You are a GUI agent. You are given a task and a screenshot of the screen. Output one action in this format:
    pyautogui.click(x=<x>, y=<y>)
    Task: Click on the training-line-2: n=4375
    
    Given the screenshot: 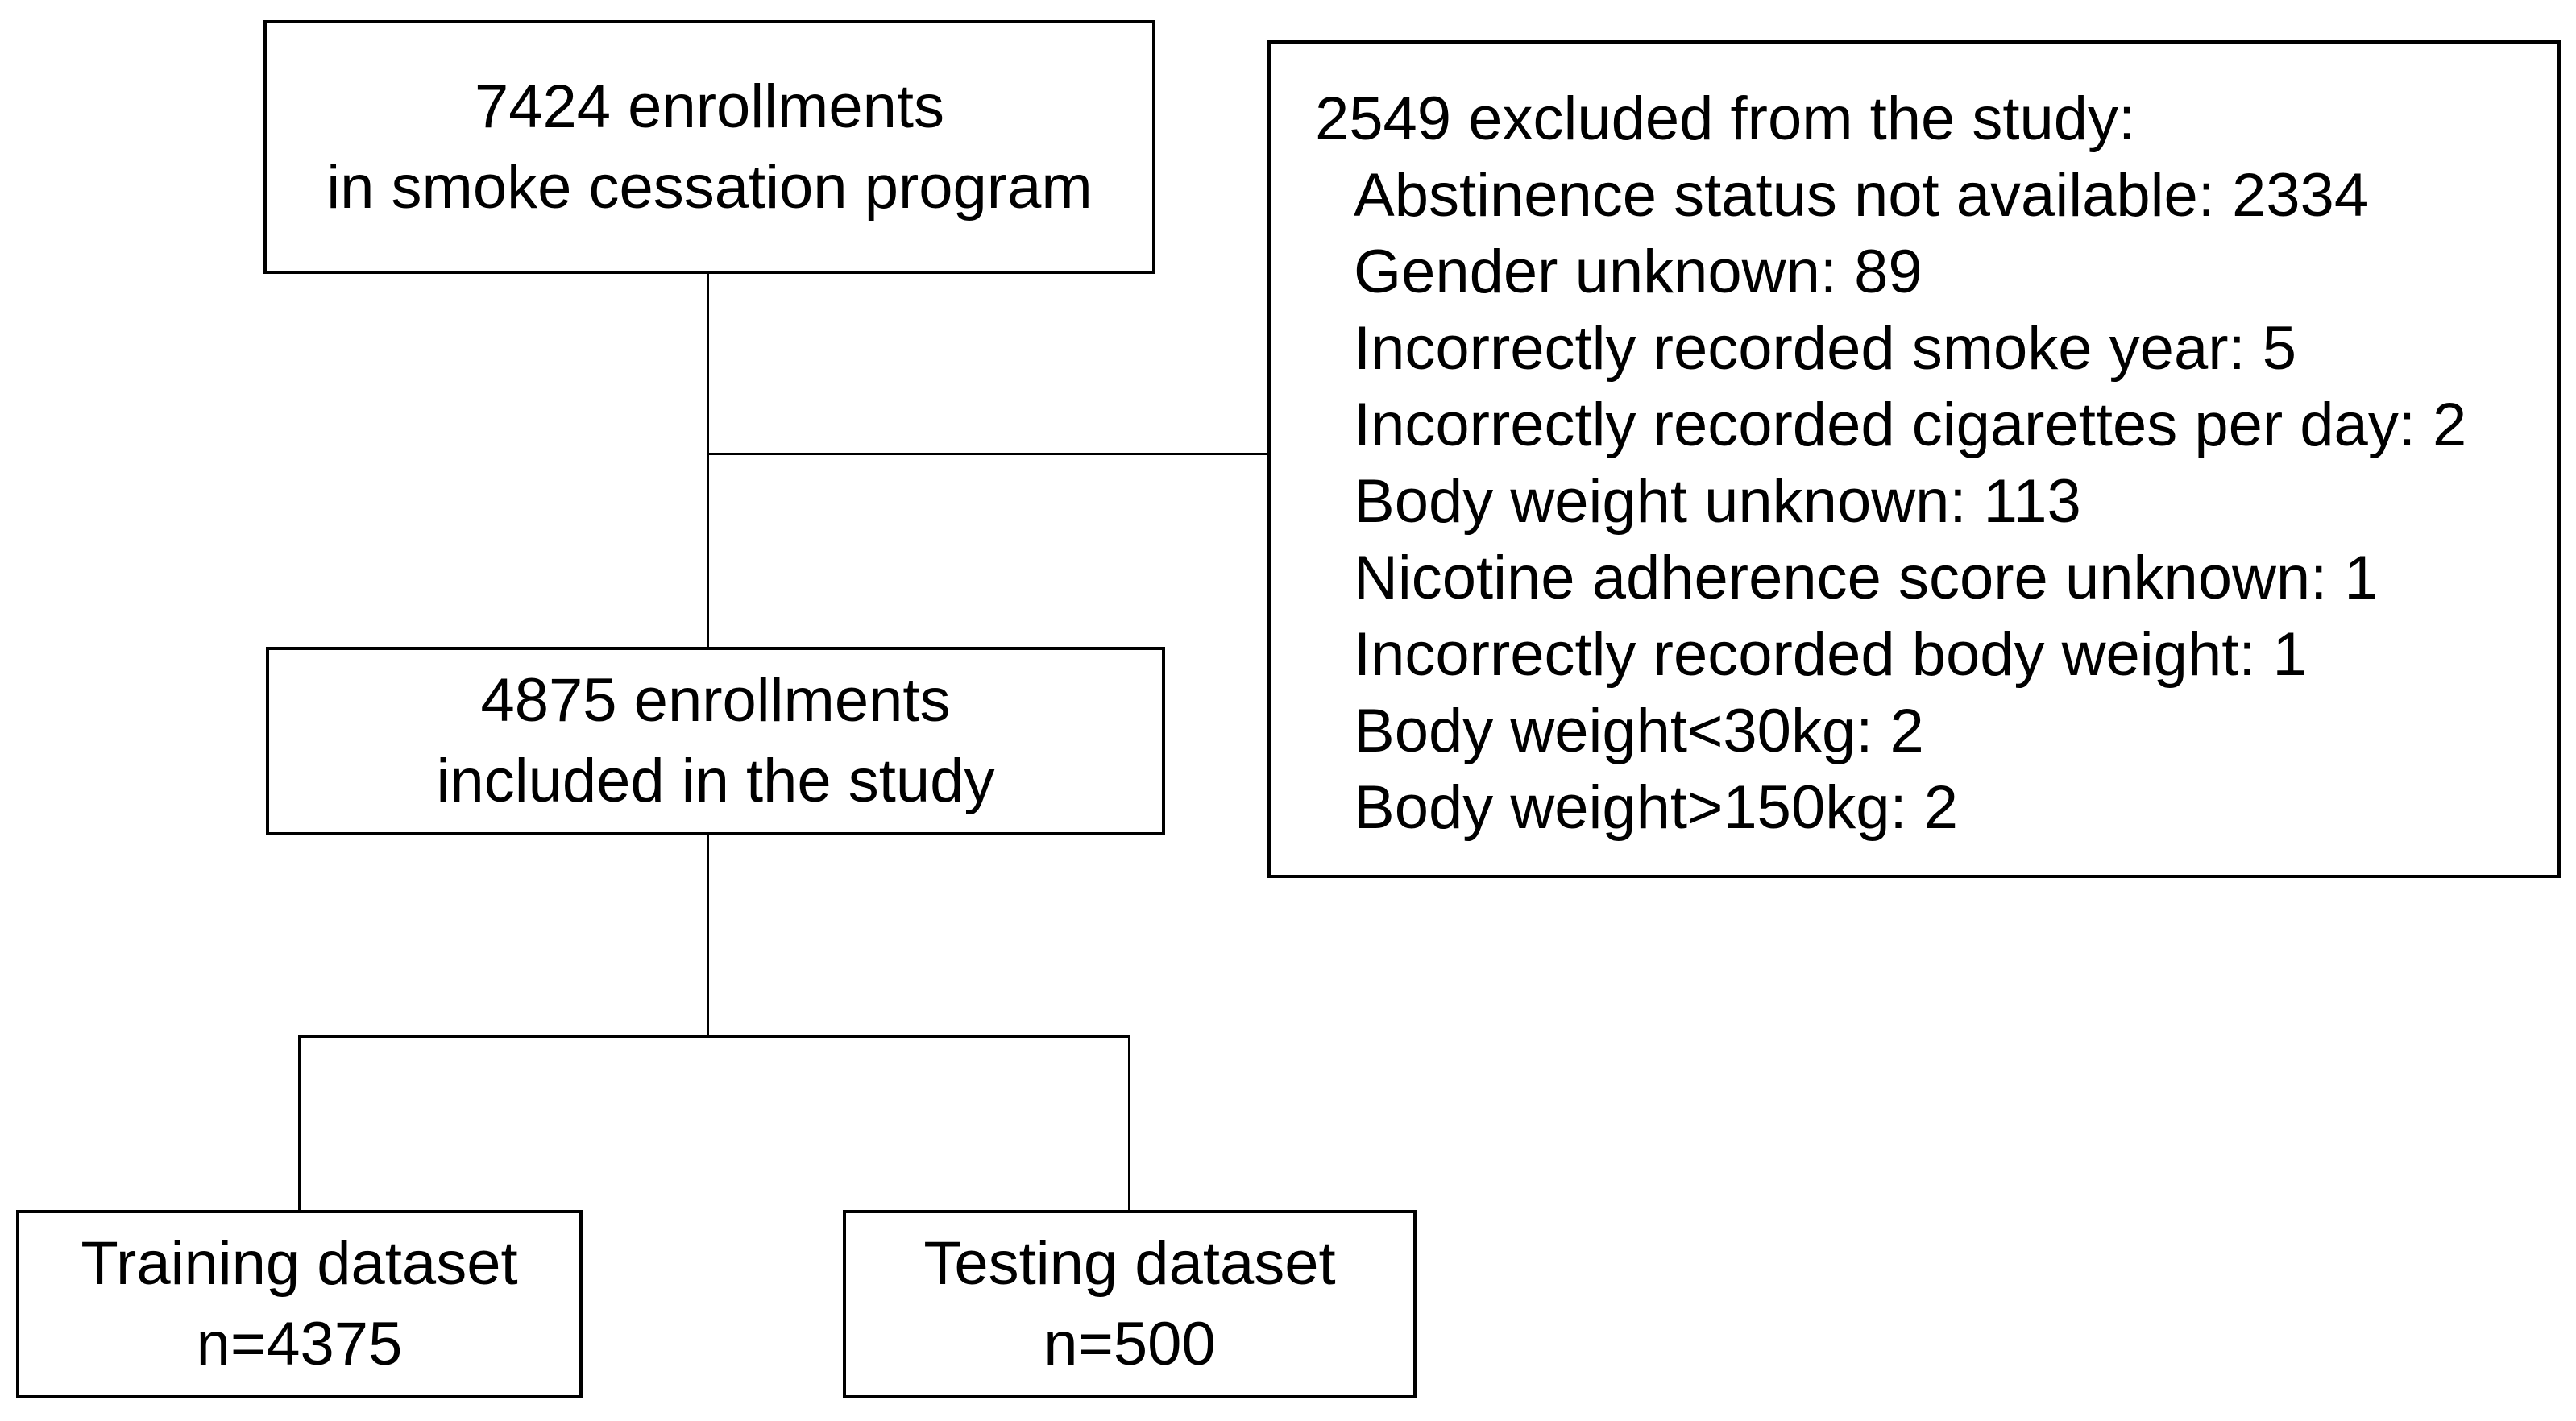 What is the action you would take?
    pyautogui.click(x=299, y=1344)
    